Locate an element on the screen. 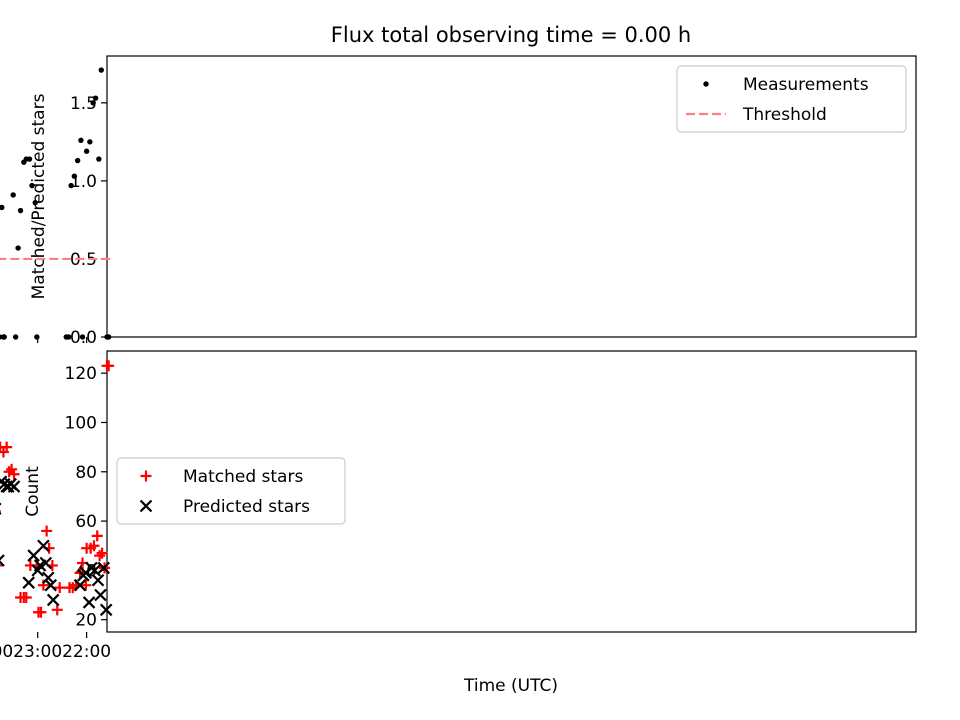 This screenshot has width=960, height=720. legend-label: Threshold is located at coordinates (784, 115).